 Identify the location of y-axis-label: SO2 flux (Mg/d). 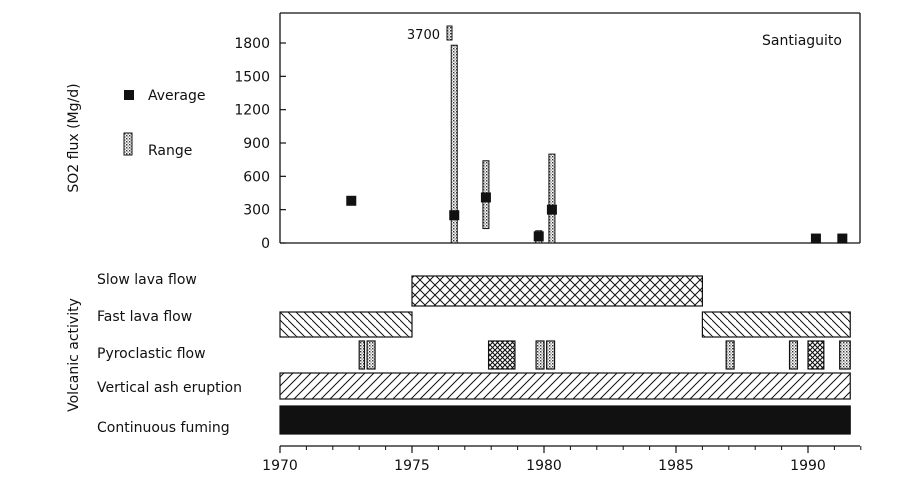
(74, 137).